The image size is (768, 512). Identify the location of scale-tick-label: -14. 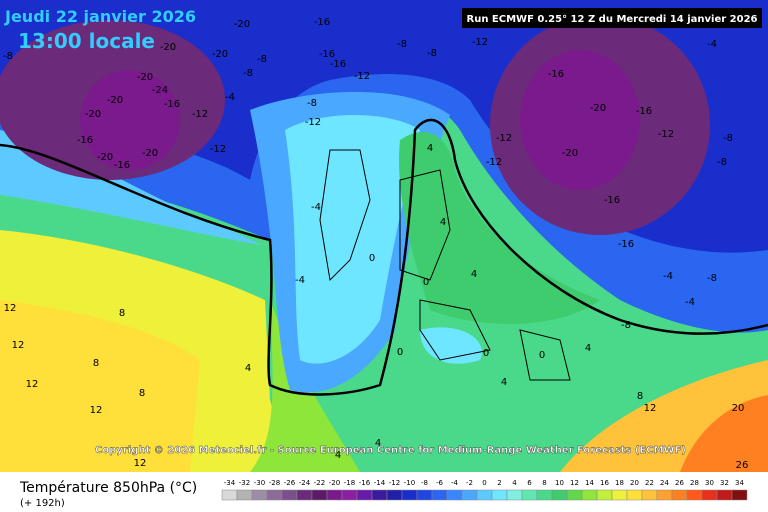
(380, 483).